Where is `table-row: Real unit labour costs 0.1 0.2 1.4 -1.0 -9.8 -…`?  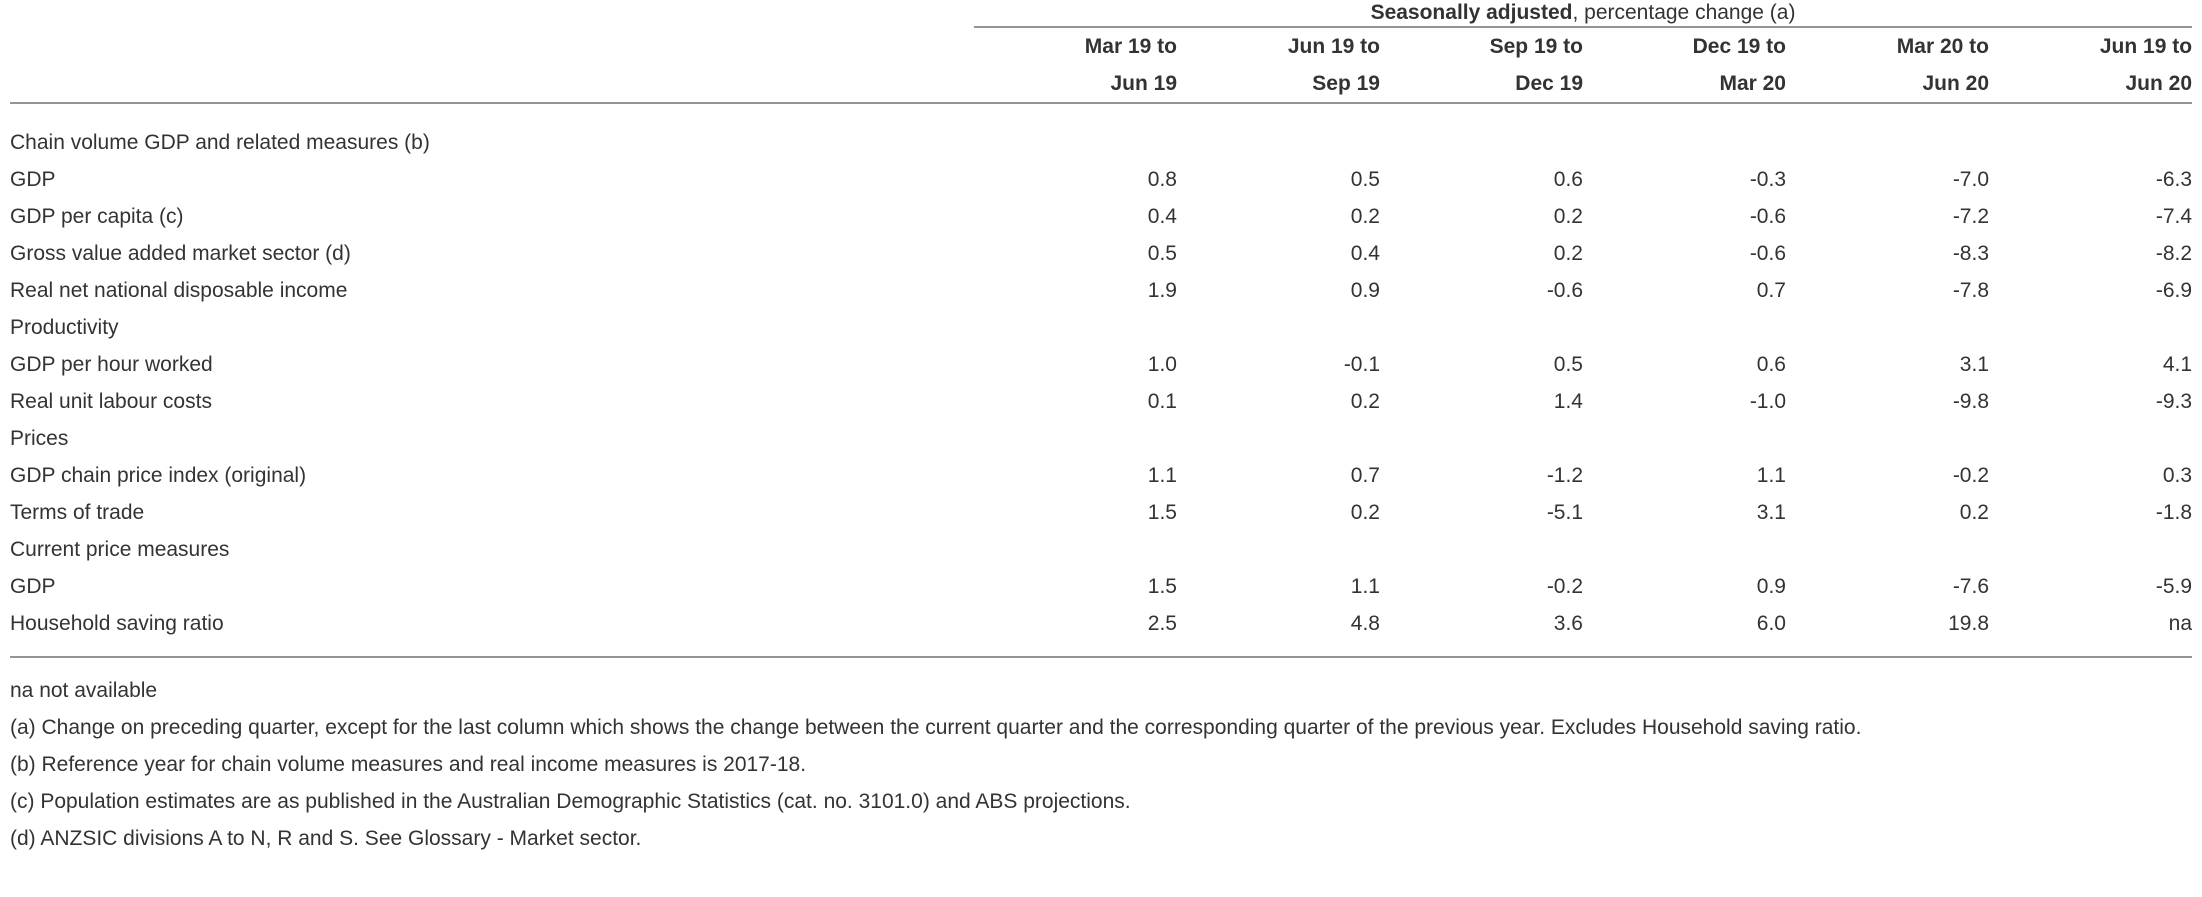
table-row: Real unit labour costs 0.1 0.2 1.4 -1.0 -9.8 -… is located at coordinates (1101, 401).